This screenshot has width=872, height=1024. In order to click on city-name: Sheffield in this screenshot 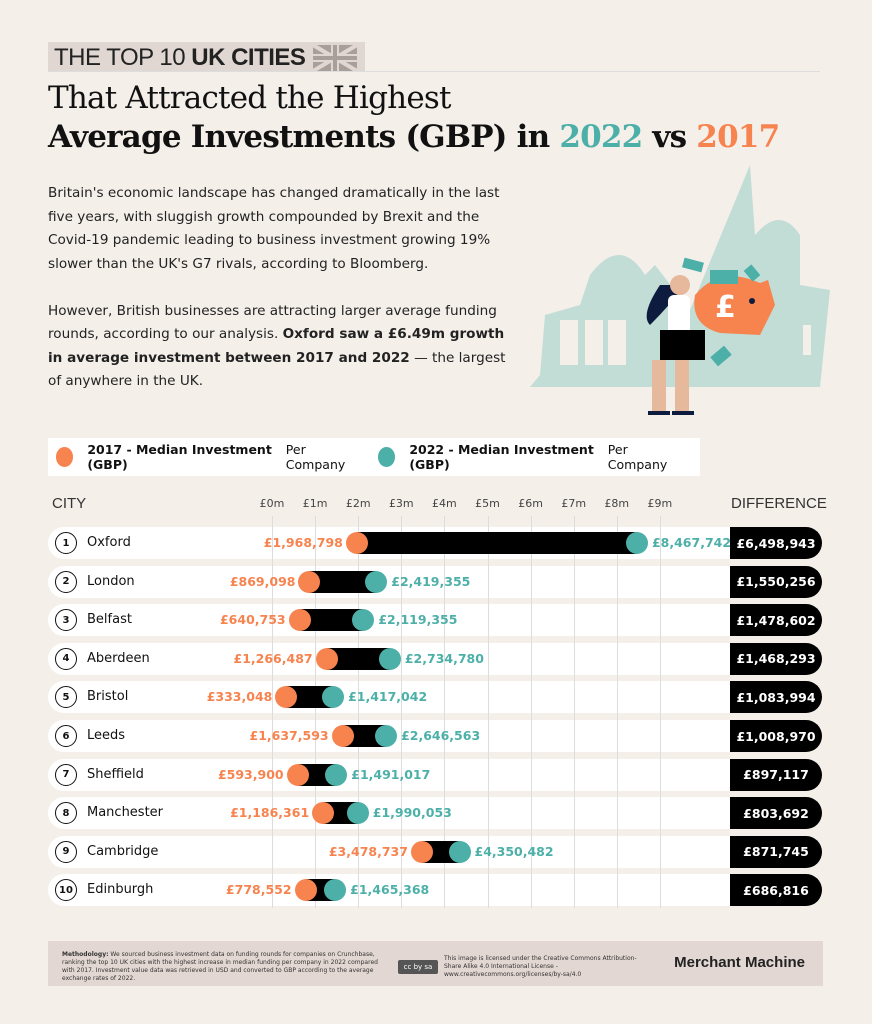, I will do `click(115, 774)`.